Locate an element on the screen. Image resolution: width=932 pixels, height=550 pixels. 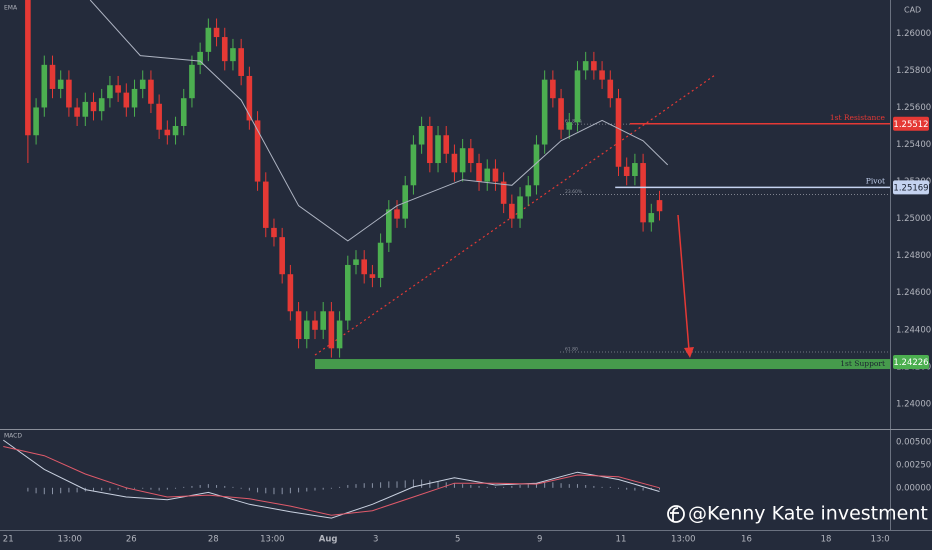
x-tick-label: 13:0 is located at coordinates (880, 540).